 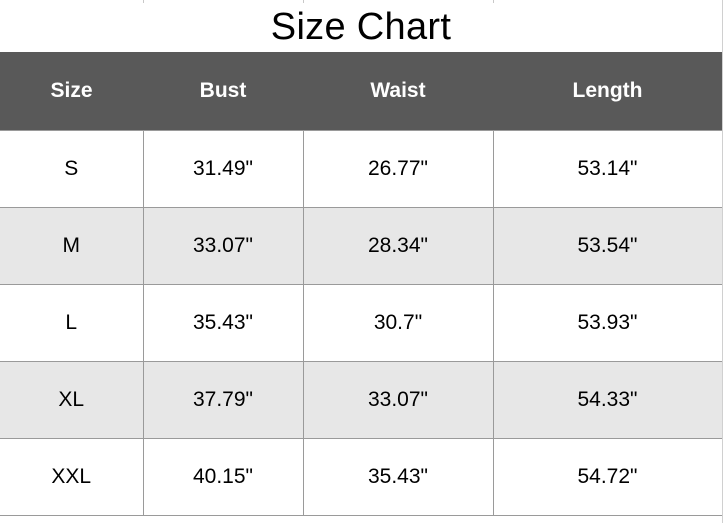 I want to click on chart-title: Size Chart, so click(x=361, y=26).